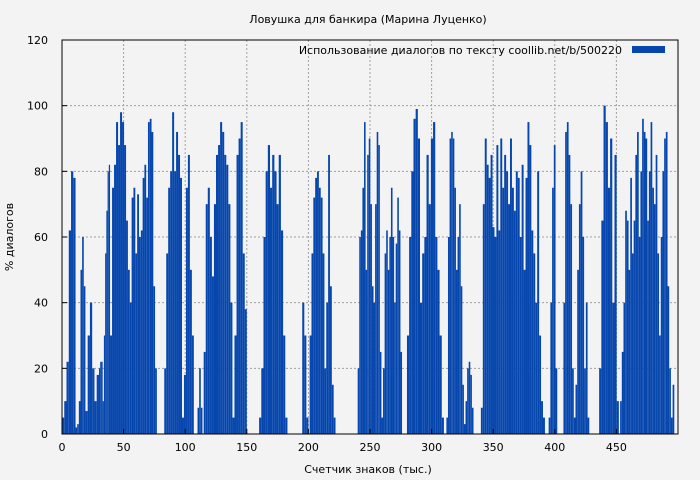  I want to click on y-tick-label: 80, so click(41, 171).